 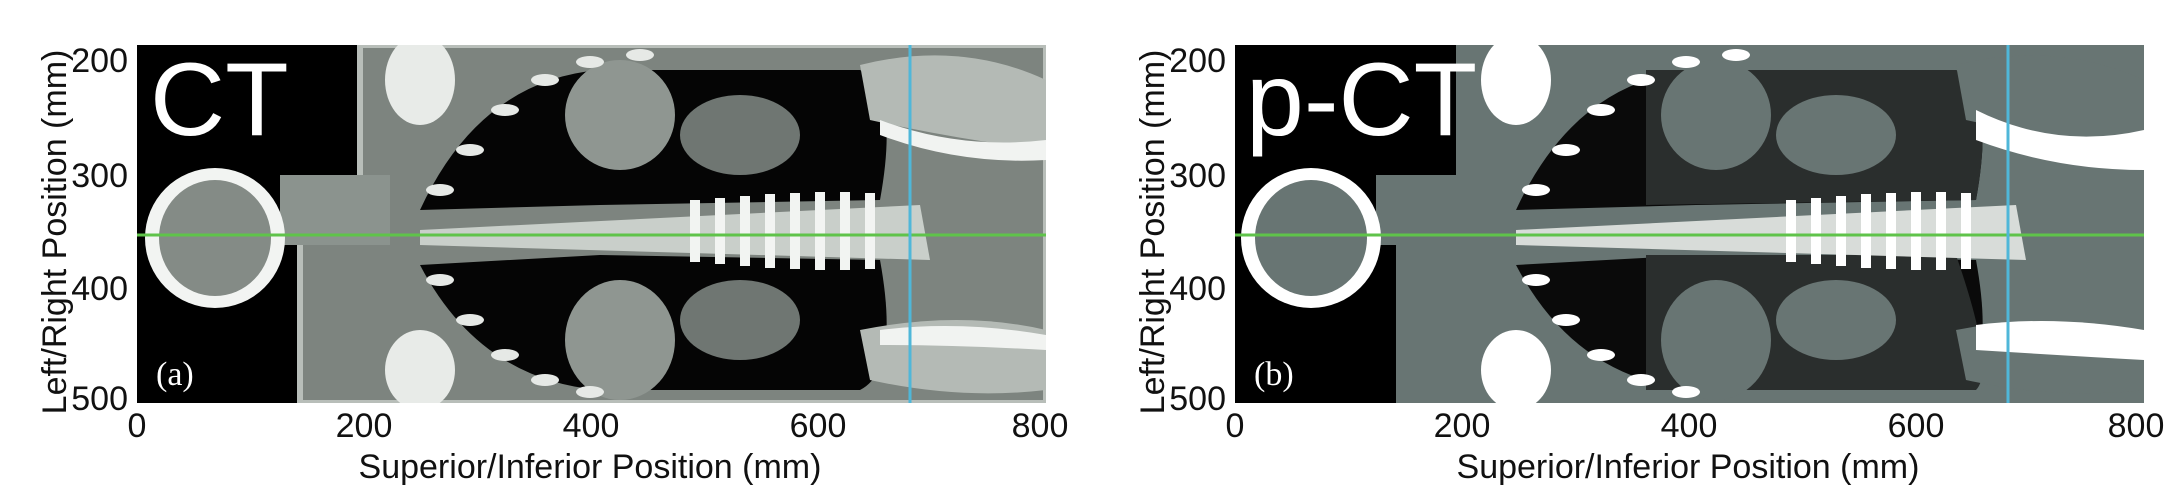 What do you see at coordinates (175, 374) in the screenshot?
I see `panel-tag: (a)` at bounding box center [175, 374].